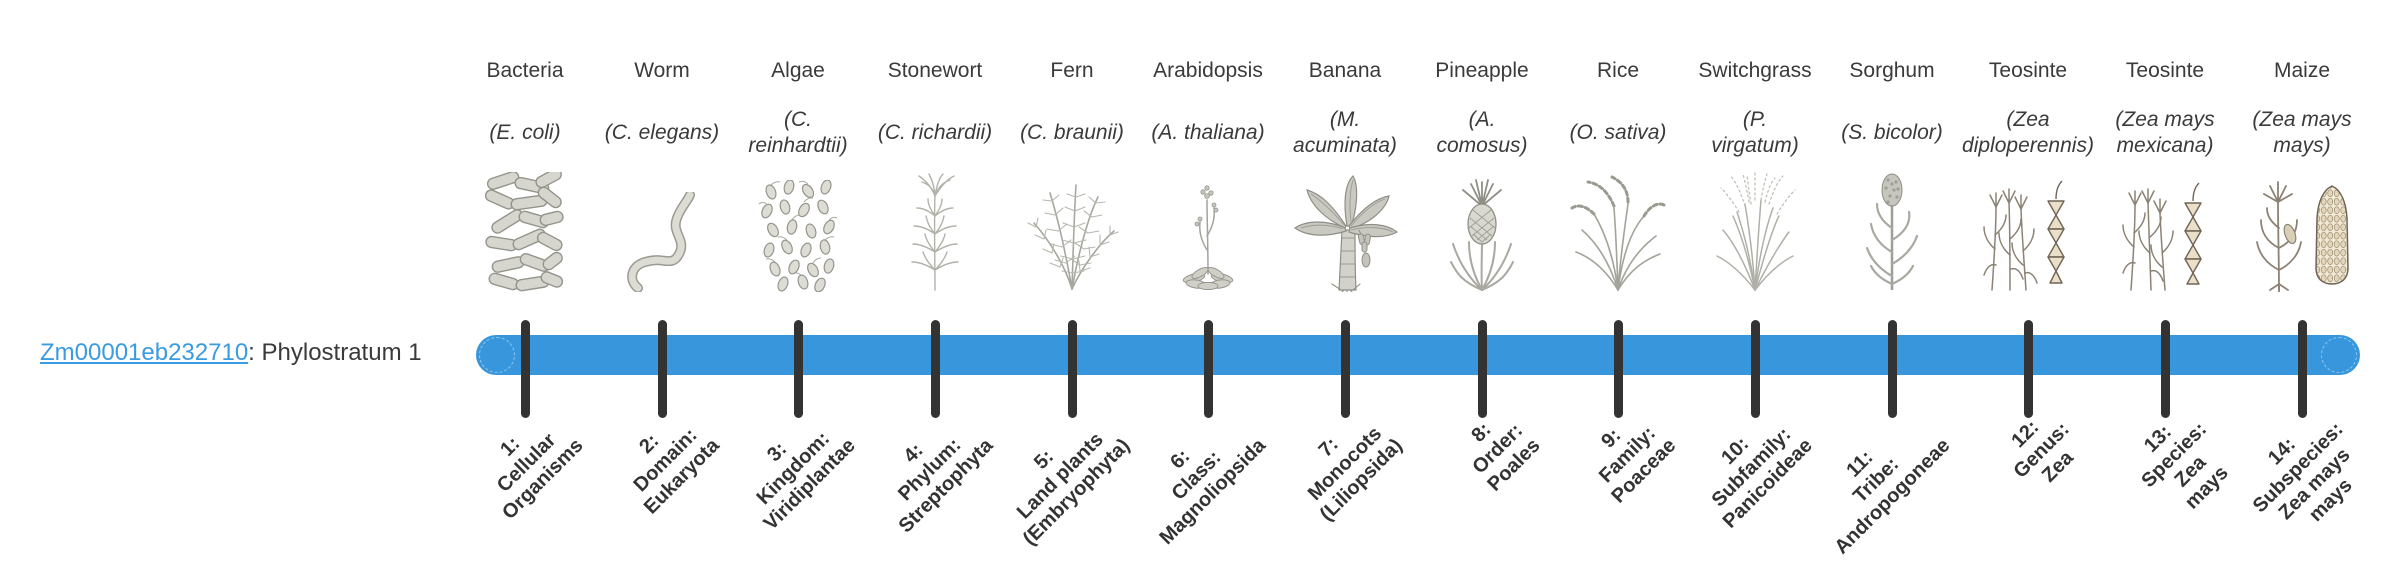 This screenshot has height=580, width=2400. I want to click on switchgrass-icon, so click(1755, 230).